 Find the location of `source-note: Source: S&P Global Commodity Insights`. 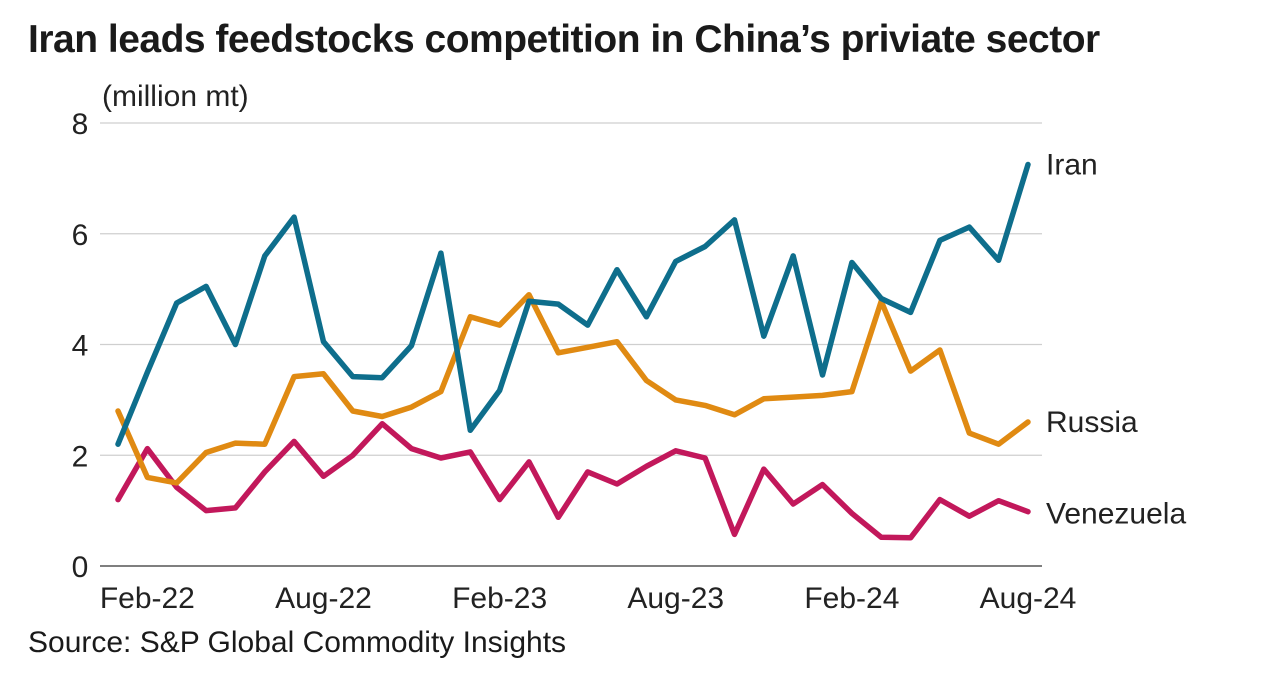

source-note: Source: S&P Global Commodity Insights is located at coordinates (297, 642).